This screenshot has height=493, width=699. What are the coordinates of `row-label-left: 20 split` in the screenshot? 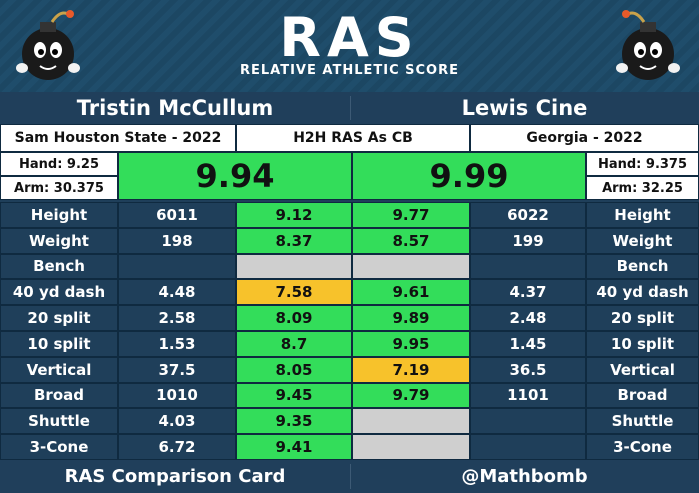 It's located at (59, 318).